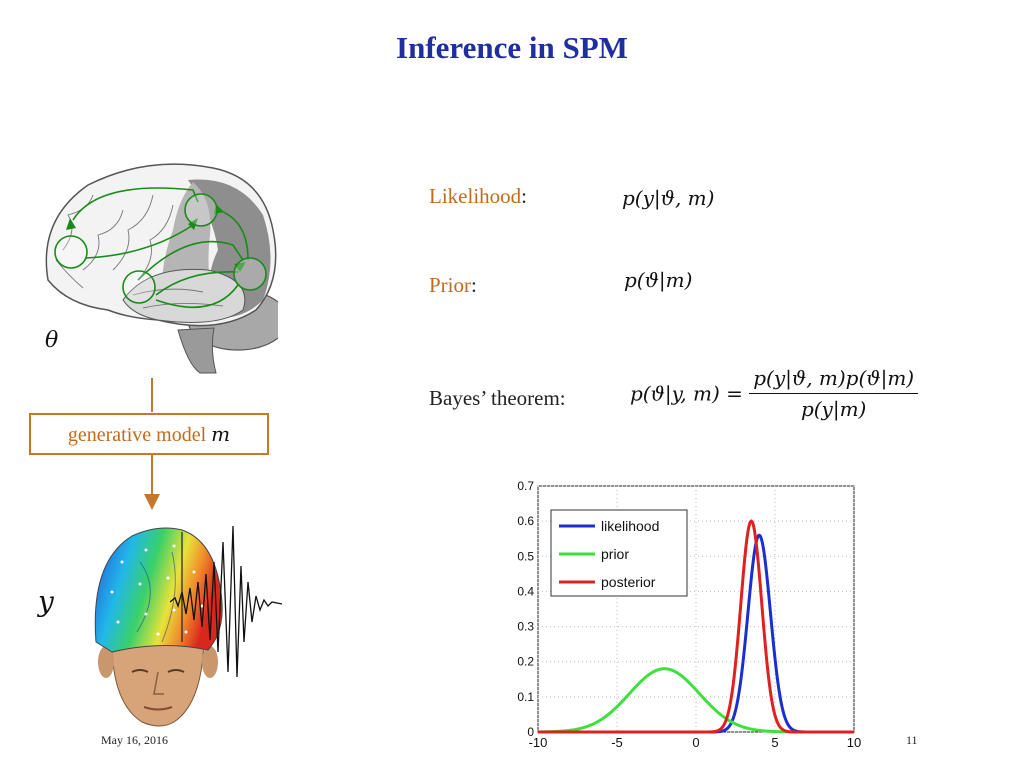  Describe the element at coordinates (226, 601) in the screenshot. I see `eeg-waveform` at that location.